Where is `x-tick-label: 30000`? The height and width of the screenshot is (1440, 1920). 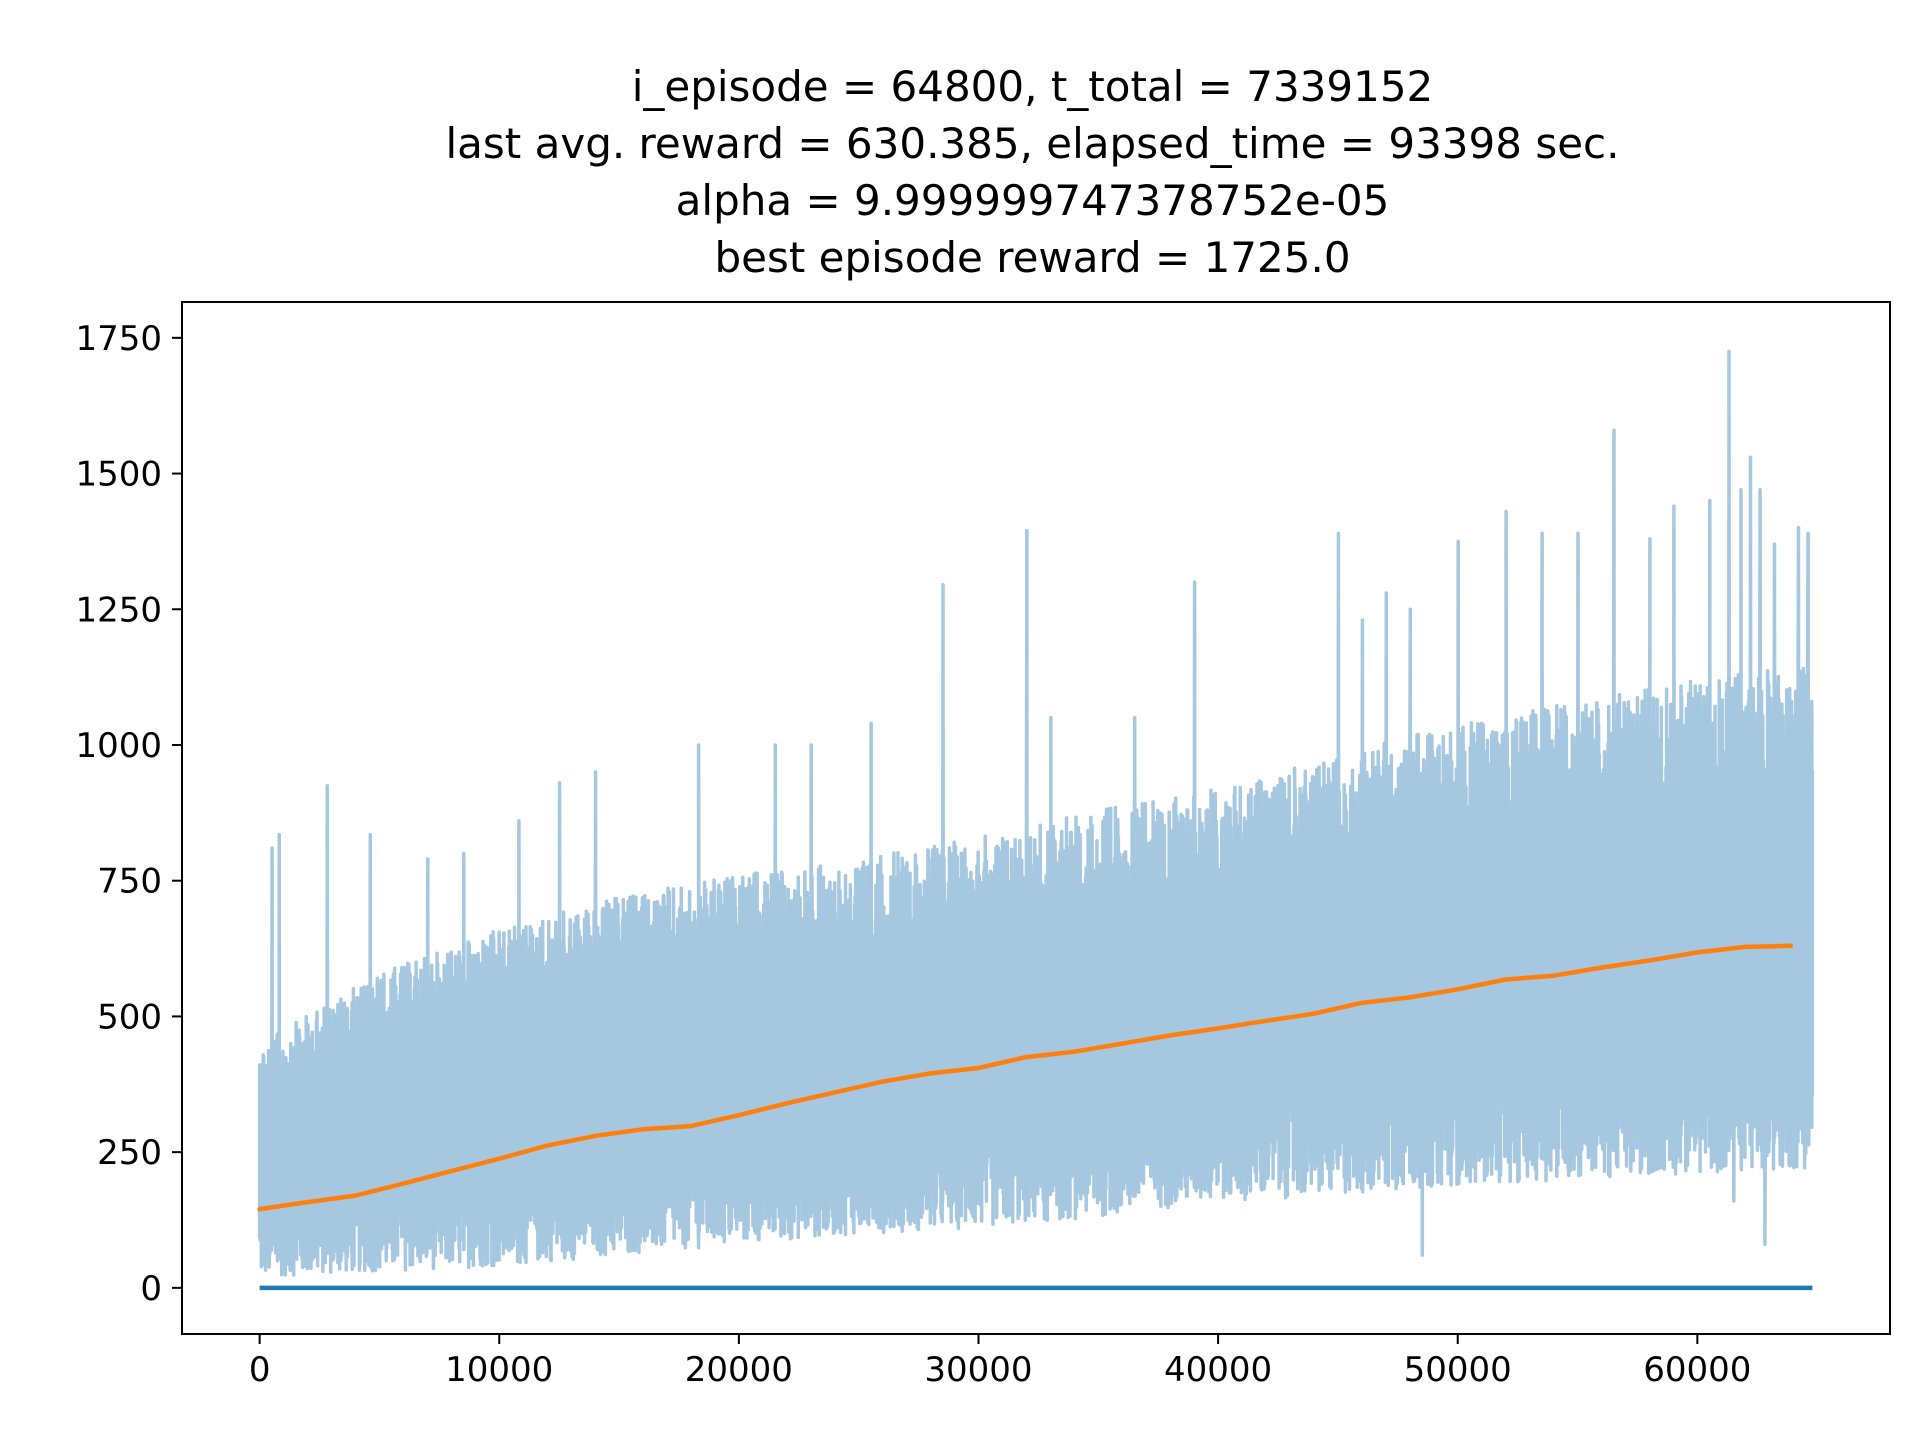 x-tick-label: 30000 is located at coordinates (978, 1370).